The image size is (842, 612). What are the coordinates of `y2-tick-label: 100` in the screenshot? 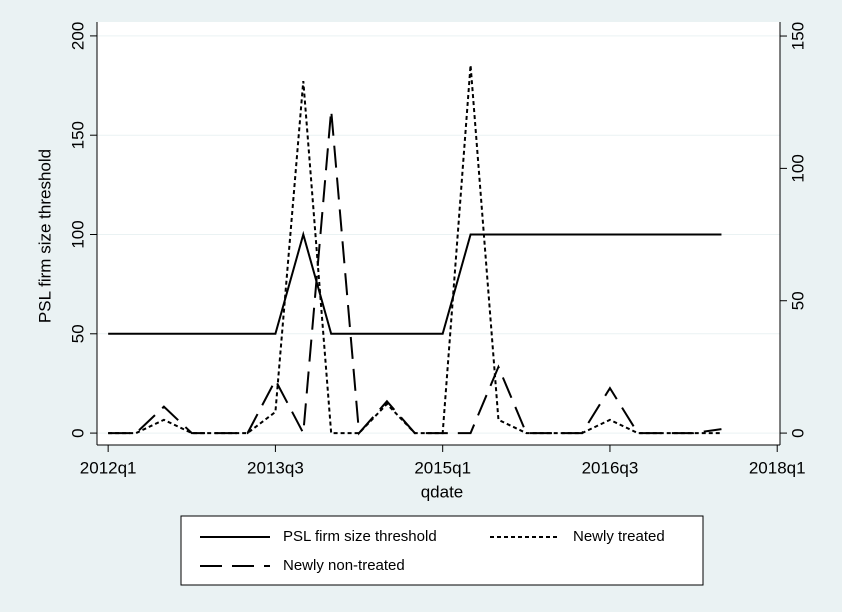 It's located at (797, 168).